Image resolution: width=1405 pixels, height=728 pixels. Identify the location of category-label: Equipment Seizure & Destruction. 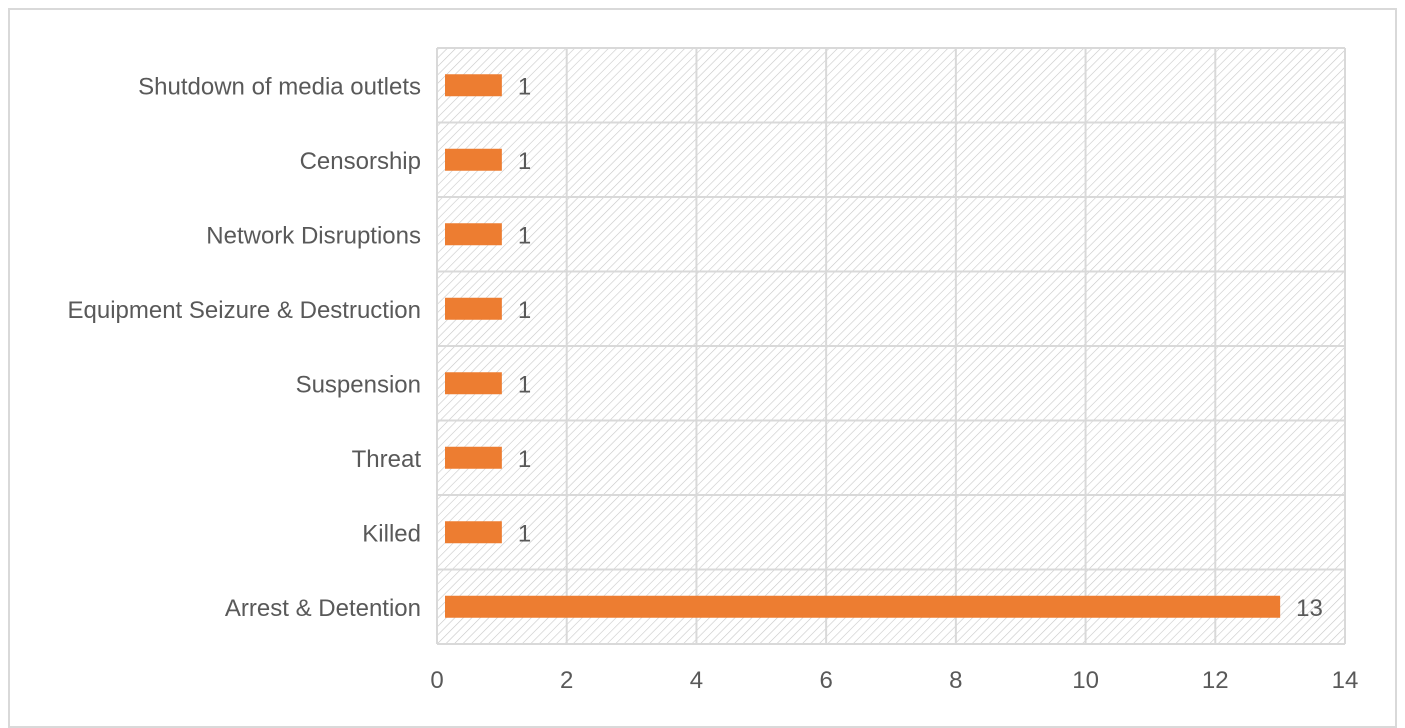
(244, 310).